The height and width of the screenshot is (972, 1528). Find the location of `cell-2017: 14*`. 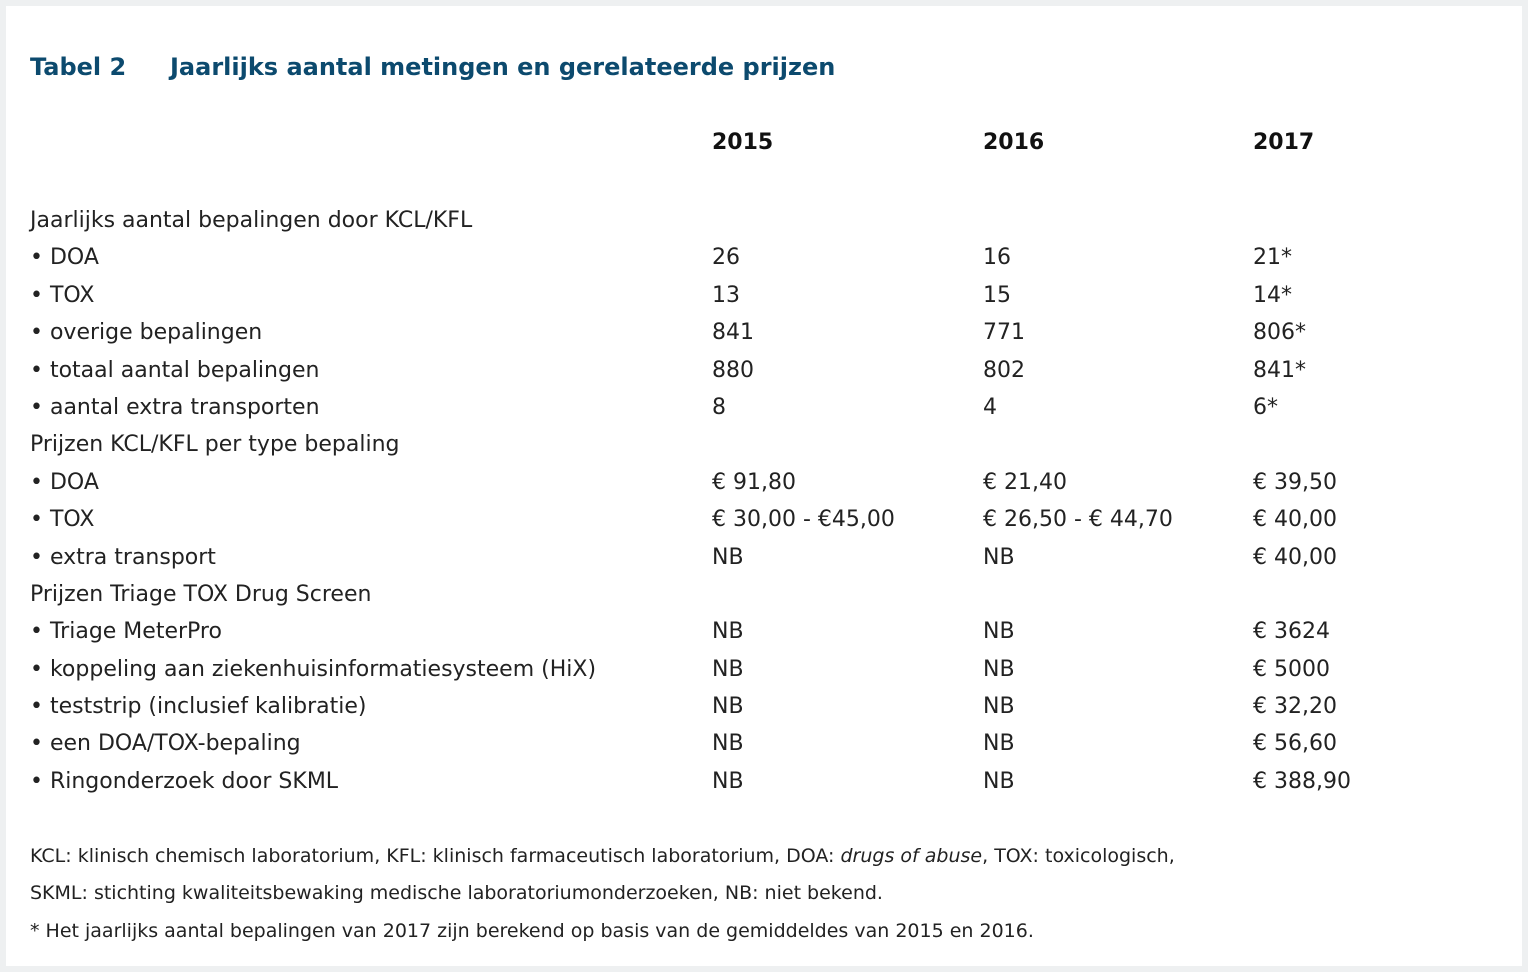

cell-2017: 14* is located at coordinates (1272, 295).